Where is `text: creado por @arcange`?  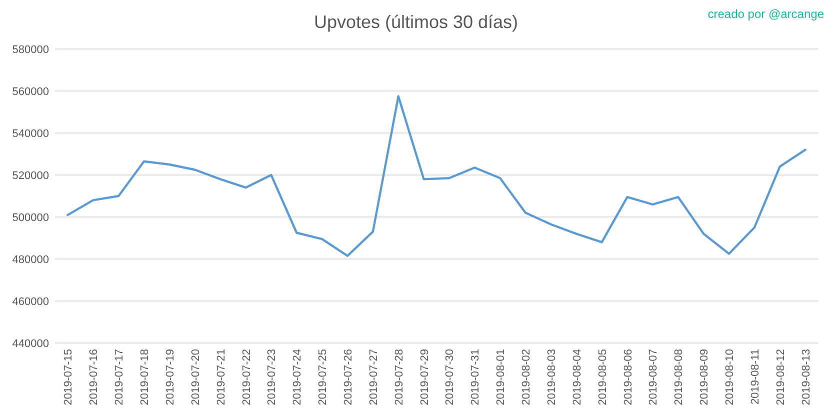 text: creado por @arcange is located at coordinates (766, 14).